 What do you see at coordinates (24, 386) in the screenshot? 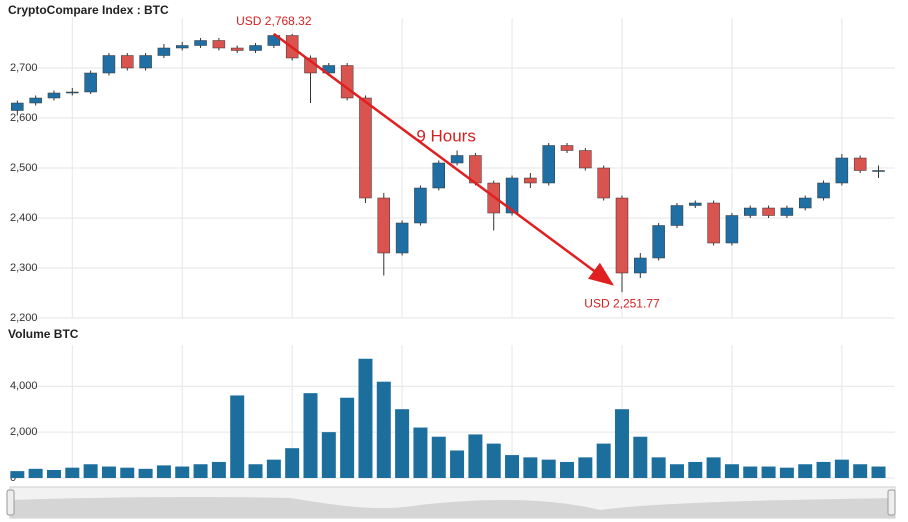
I see `y-tick-label: 4,000` at bounding box center [24, 386].